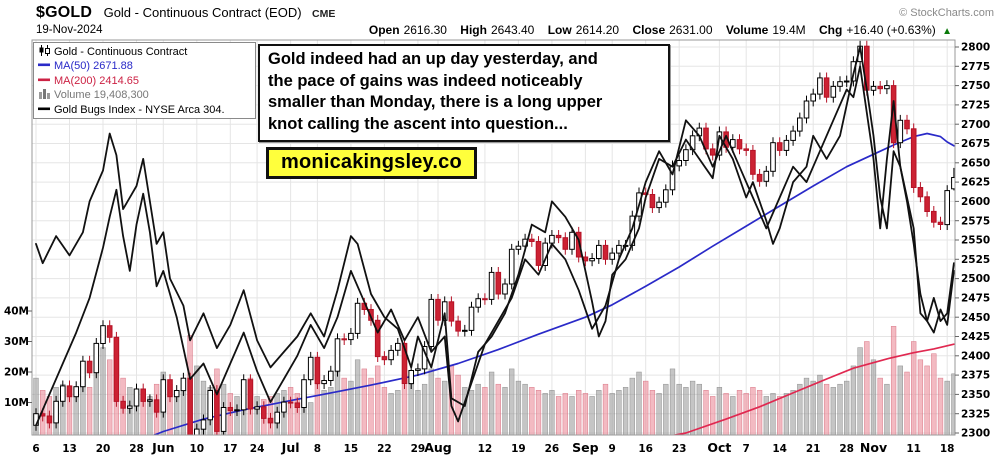 Image resolution: width=1004 pixels, height=461 pixels. Describe the element at coordinates (103, 449) in the screenshot. I see `svg-text: 20` at that location.